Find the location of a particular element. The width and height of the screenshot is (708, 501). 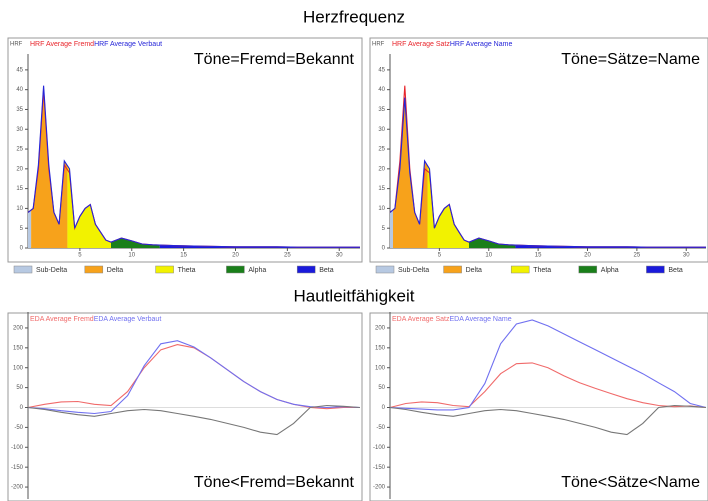

x-tick-label: 10 is located at coordinates (131, 256).